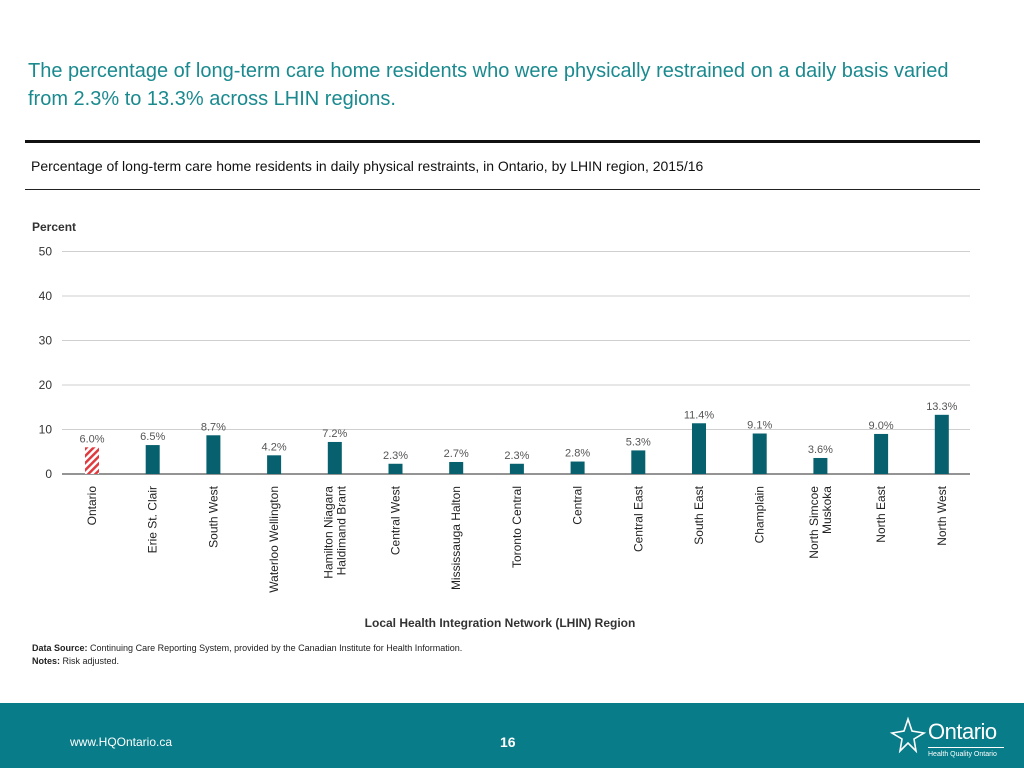  I want to click on subtitle-rule, so click(502, 189).